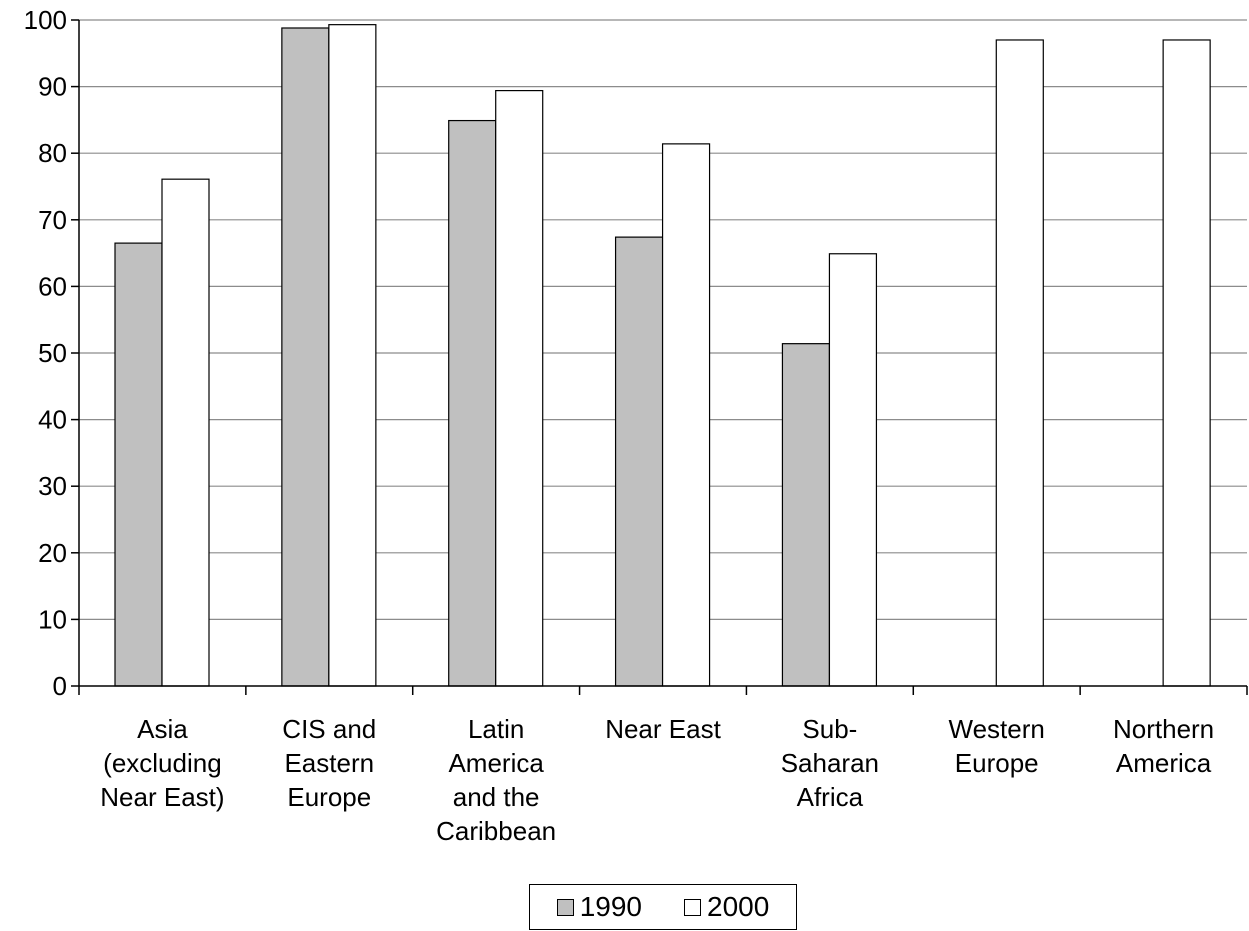 The image size is (1249, 931). I want to click on y-tick-label: 10, so click(52, 619).